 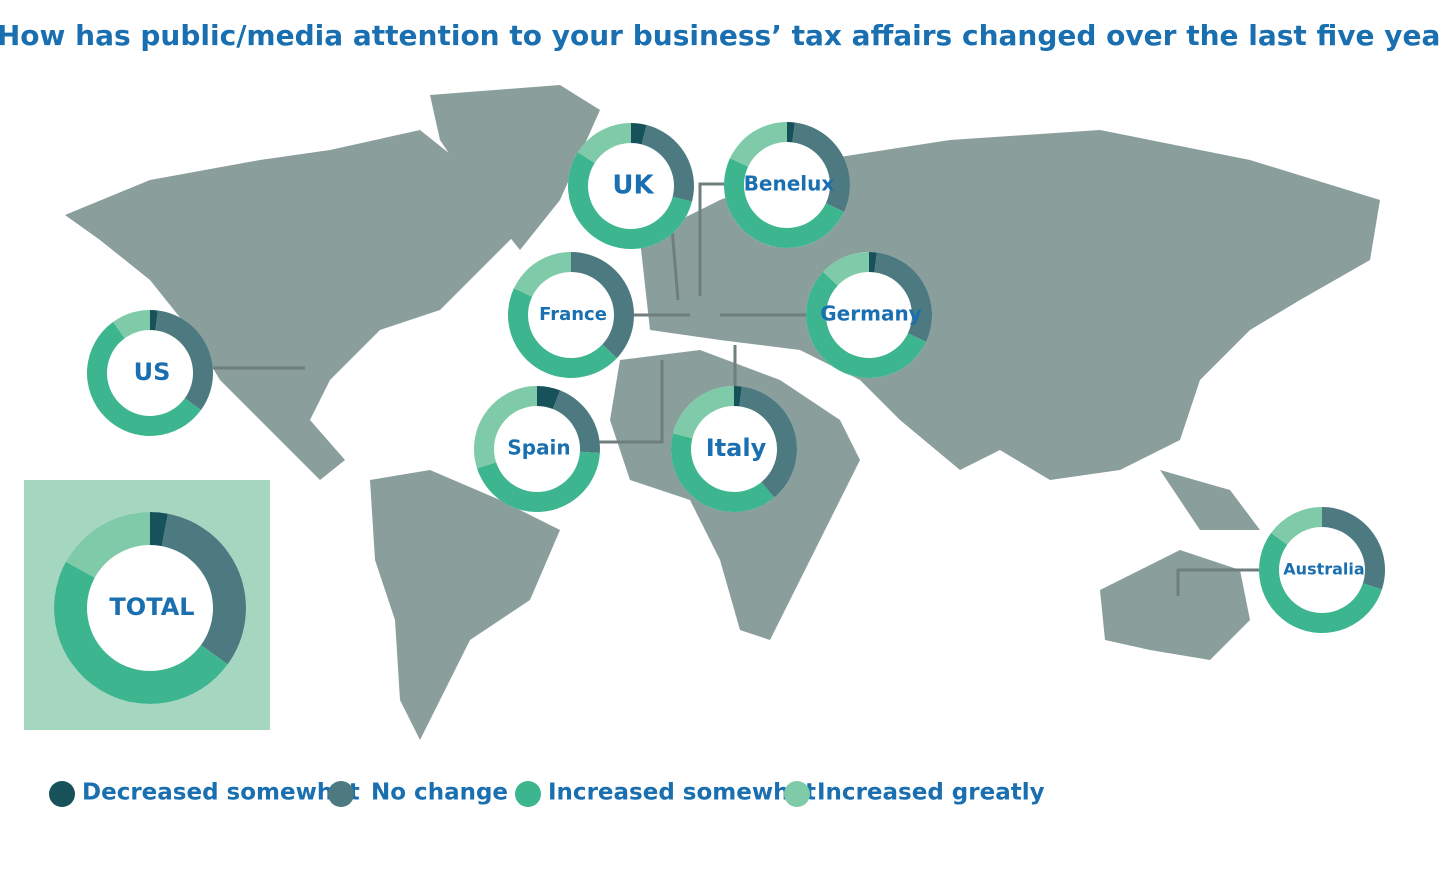 What do you see at coordinates (682, 793) in the screenshot?
I see `legend-text: Increased somewhat` at bounding box center [682, 793].